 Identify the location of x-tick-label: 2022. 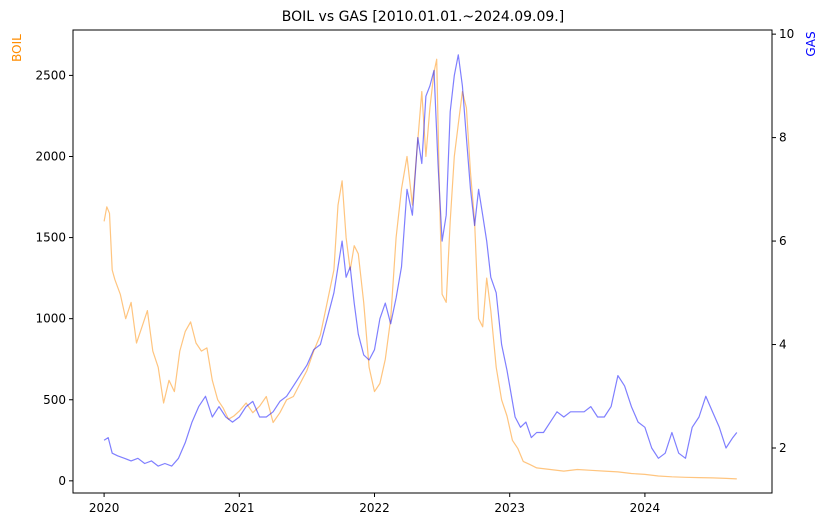
(374, 508).